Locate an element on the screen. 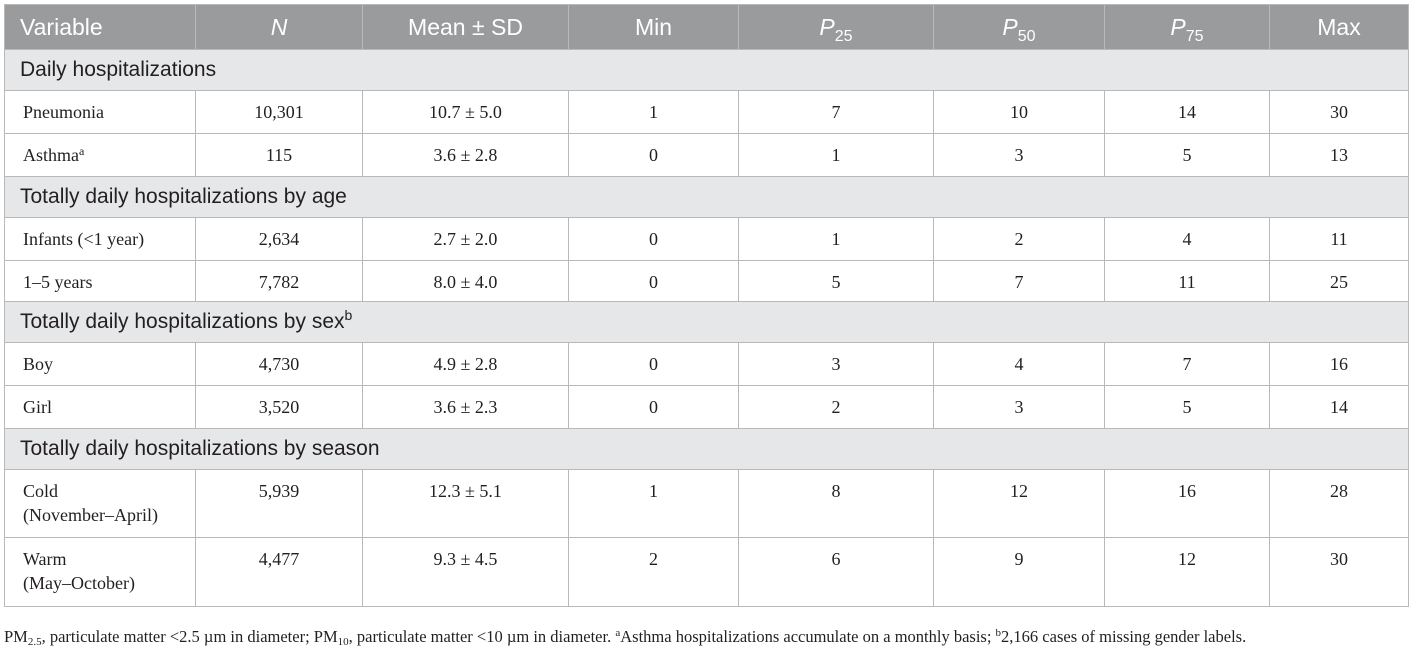 The width and height of the screenshot is (1414, 653). cell-p25: 5 is located at coordinates (836, 281).